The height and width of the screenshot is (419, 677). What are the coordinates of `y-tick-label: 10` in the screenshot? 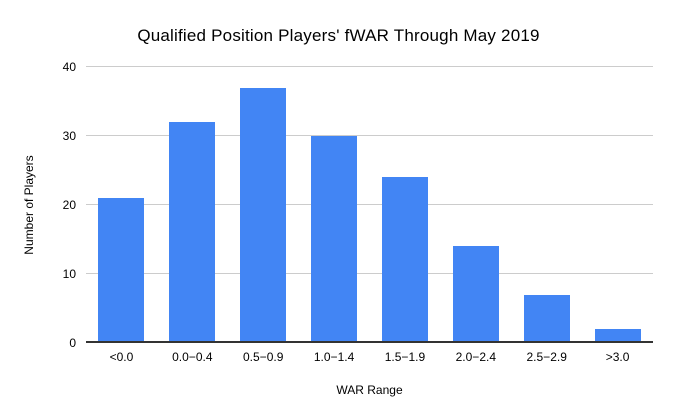 It's located at (69, 274).